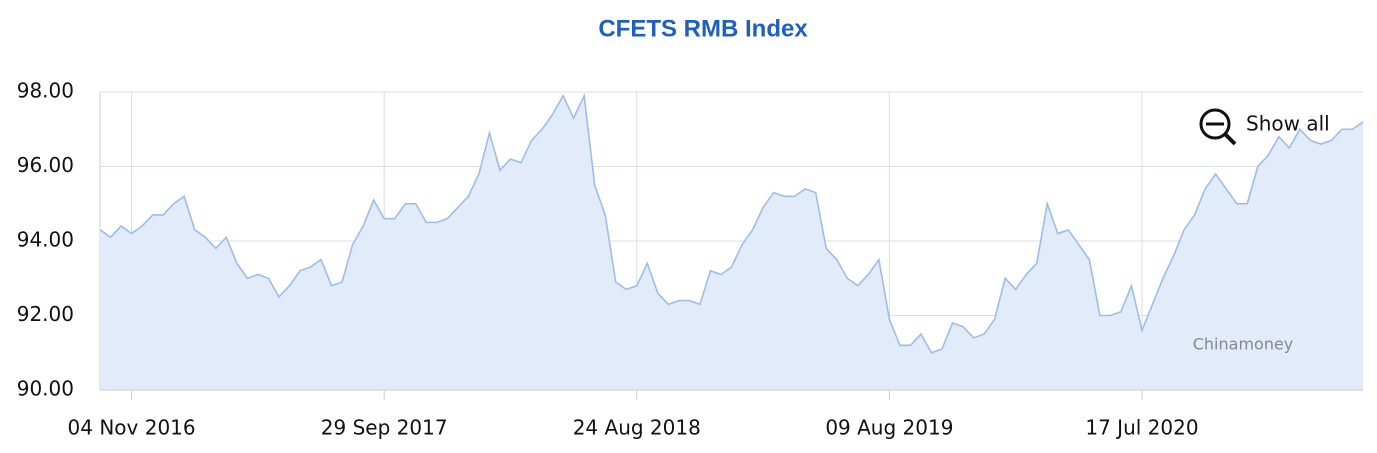 Image resolution: width=1377 pixels, height=453 pixels. Describe the element at coordinates (889, 428) in the screenshot. I see `x-tick-label: 09 Aug 2019` at that location.